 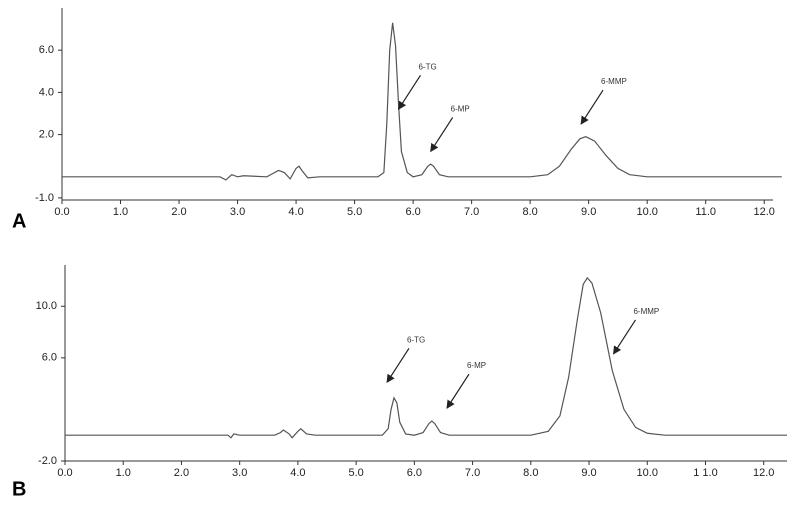 What do you see at coordinates (47, 461) in the screenshot?
I see `y-tick-label: -2.0` at bounding box center [47, 461].